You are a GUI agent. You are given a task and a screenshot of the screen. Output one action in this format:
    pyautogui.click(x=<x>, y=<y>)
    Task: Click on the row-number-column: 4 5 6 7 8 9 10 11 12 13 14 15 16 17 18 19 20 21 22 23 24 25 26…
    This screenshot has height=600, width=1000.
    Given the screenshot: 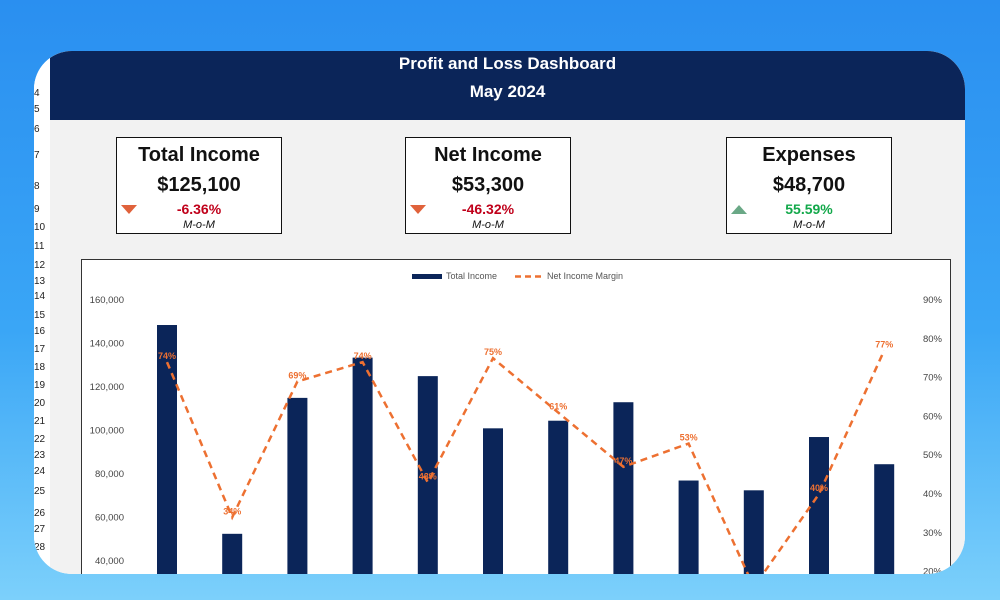 What is the action you would take?
    pyautogui.click(x=42, y=312)
    